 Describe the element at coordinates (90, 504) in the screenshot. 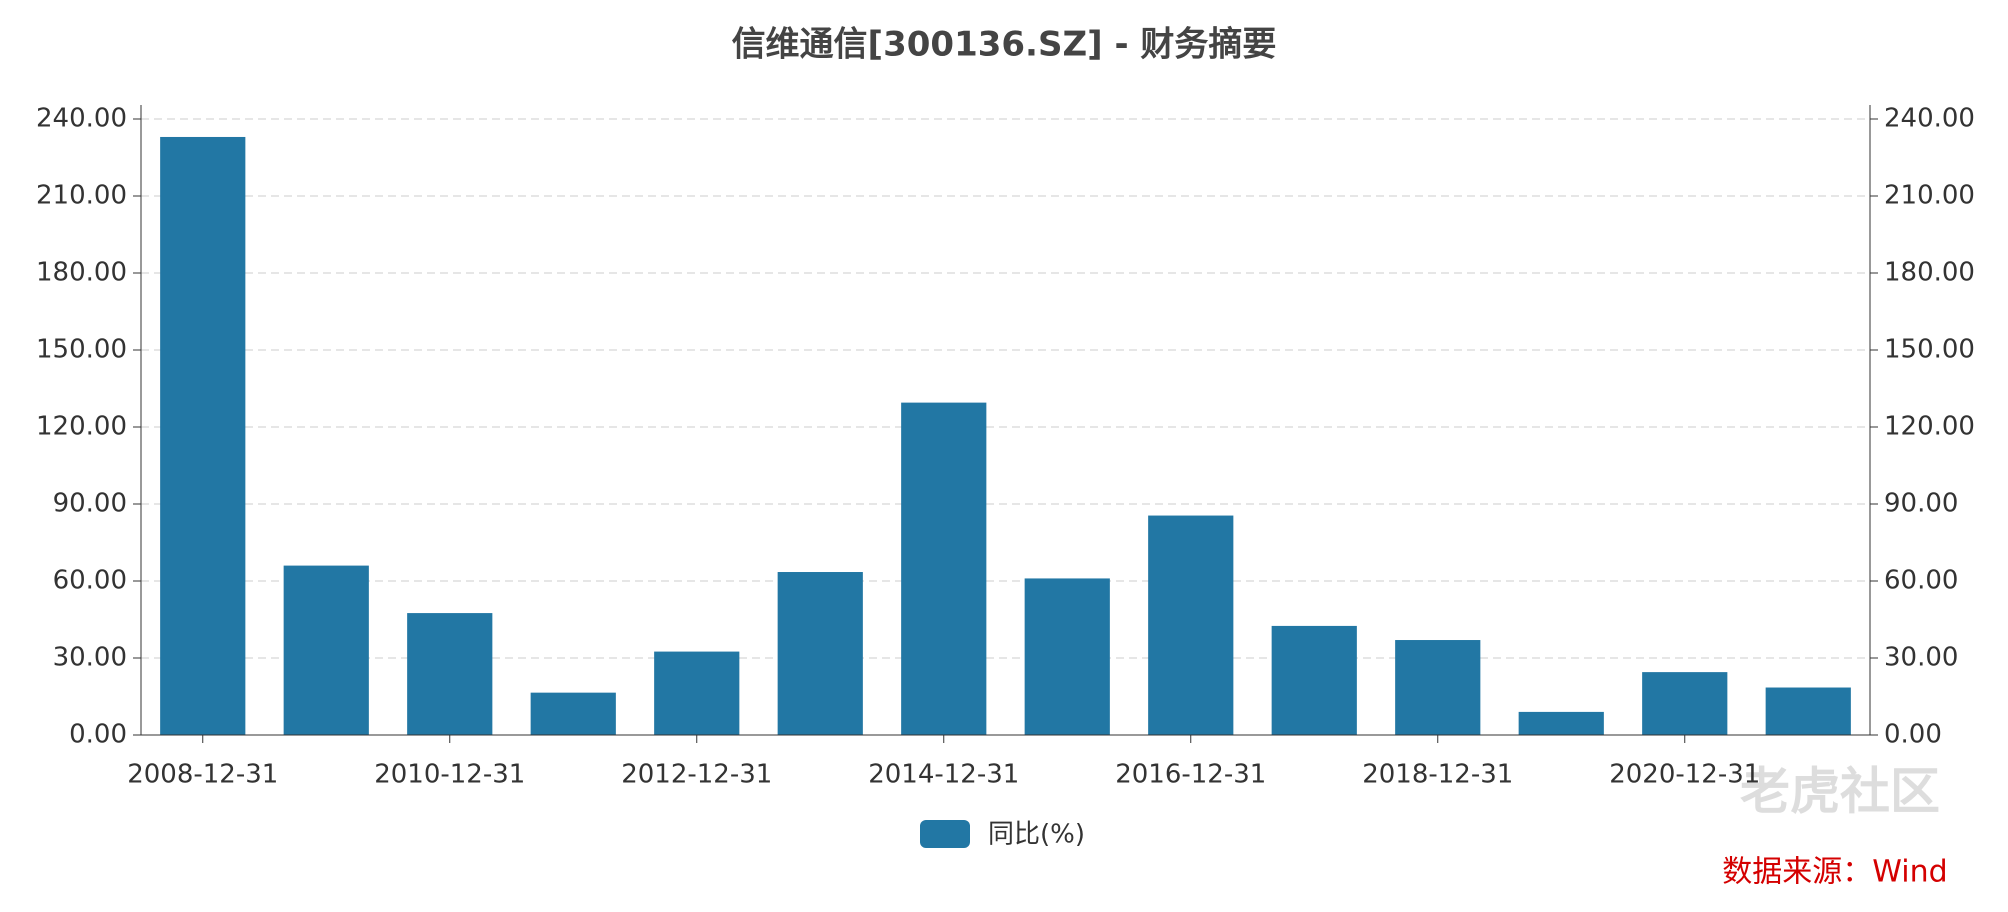

I see `y-tick-label: 90.00` at that location.